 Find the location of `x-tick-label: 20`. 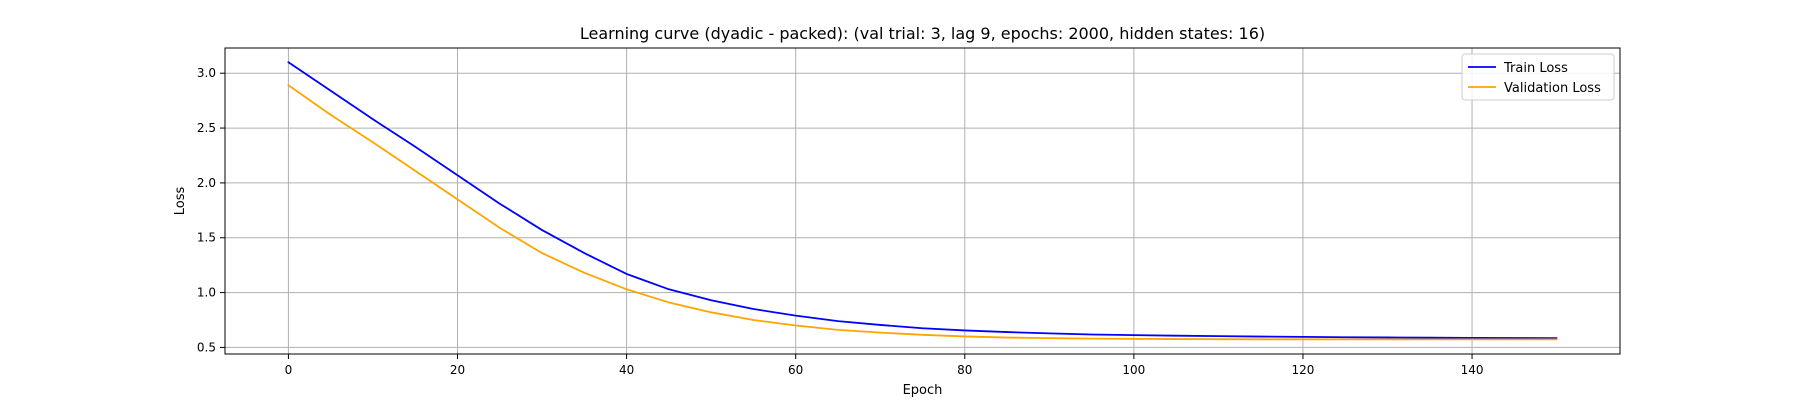

x-tick-label: 20 is located at coordinates (457, 370).